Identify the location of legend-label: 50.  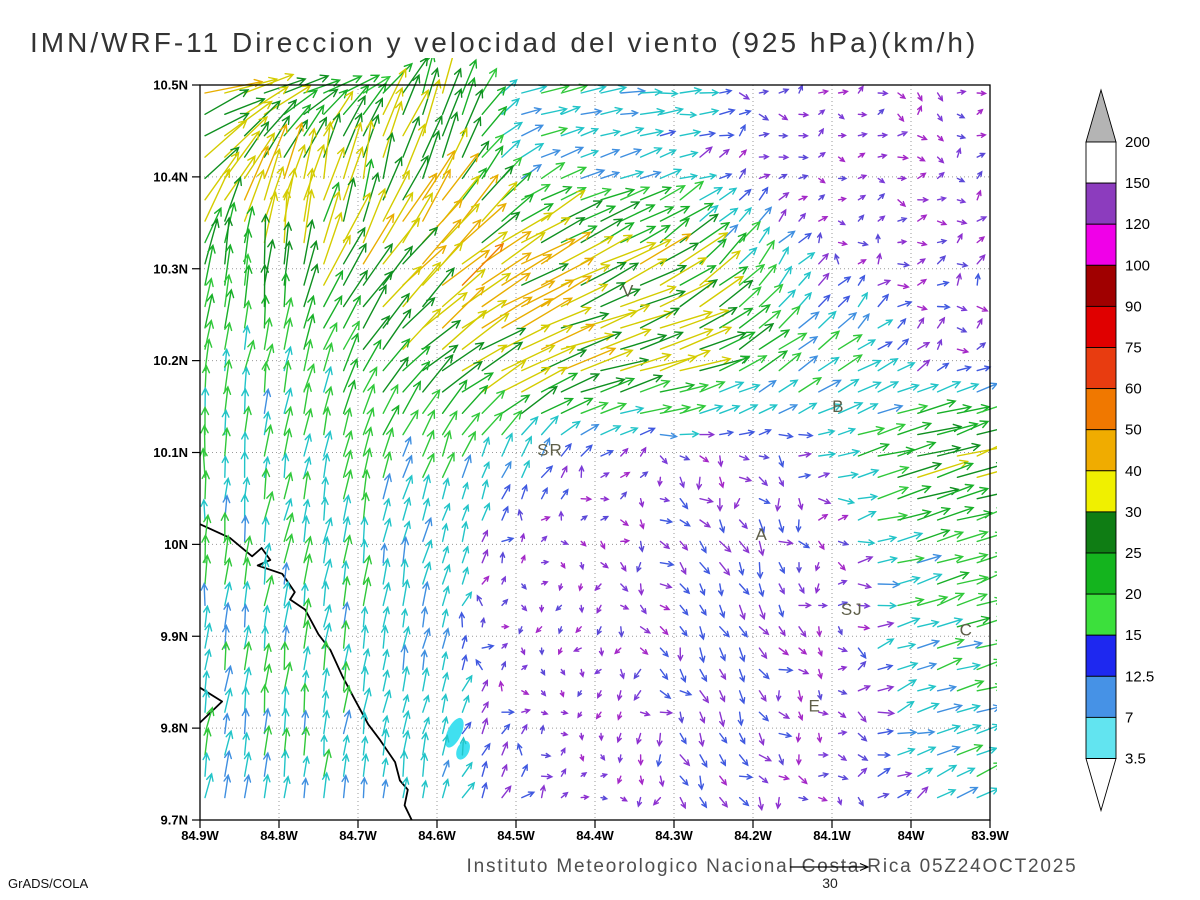
(1133, 430).